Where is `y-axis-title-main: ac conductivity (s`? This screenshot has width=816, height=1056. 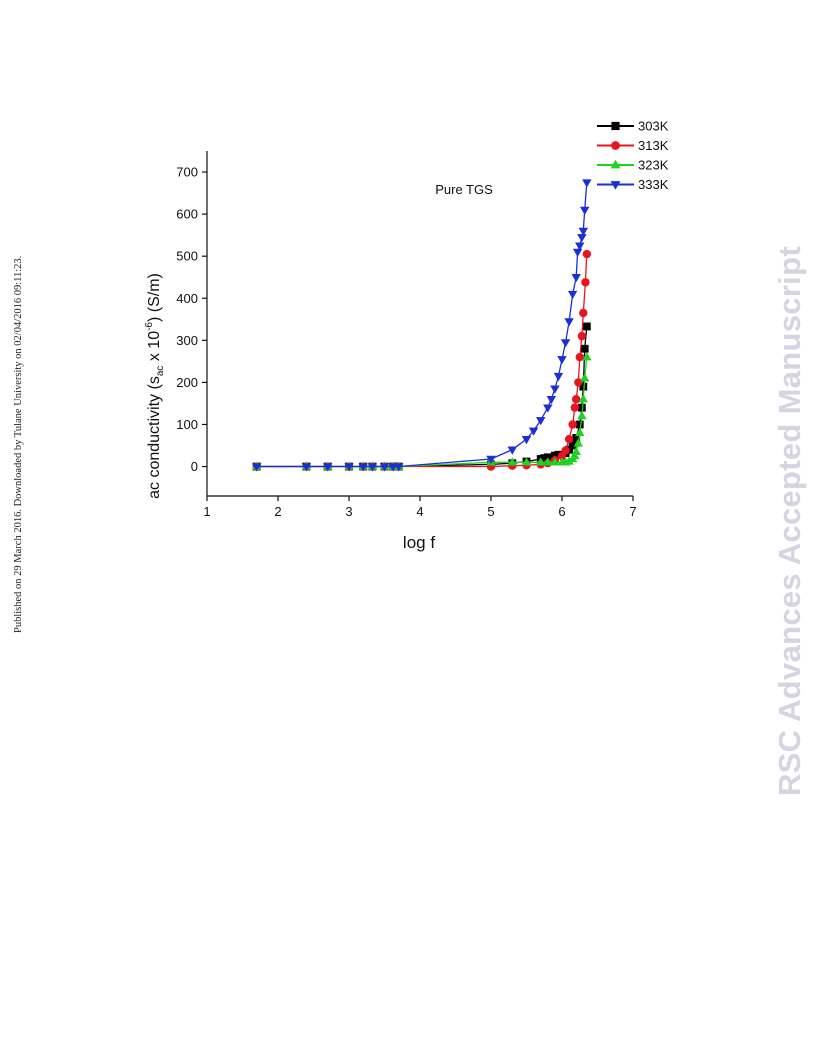 y-axis-title-main: ac conductivity (s is located at coordinates (154, 437).